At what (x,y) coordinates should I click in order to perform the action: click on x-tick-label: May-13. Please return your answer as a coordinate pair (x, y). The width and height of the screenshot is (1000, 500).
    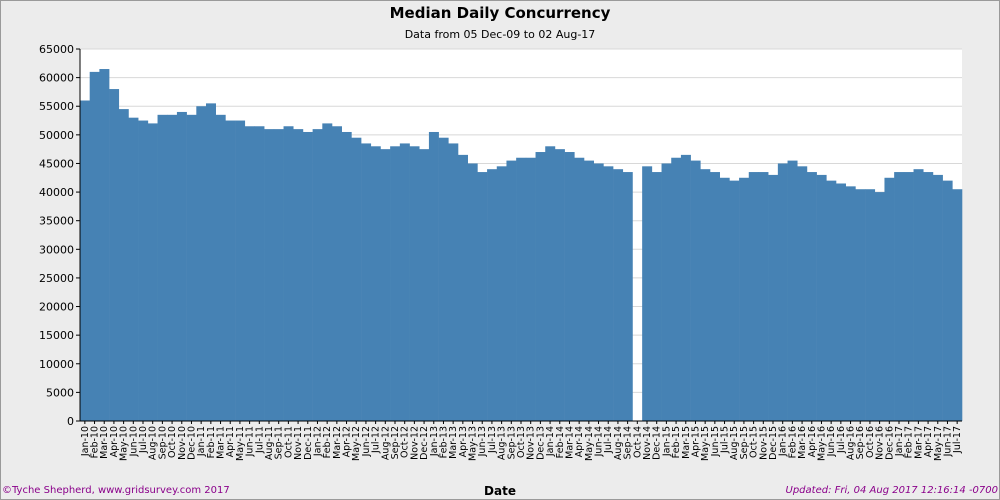
    Looking at the image, I should click on (473, 443).